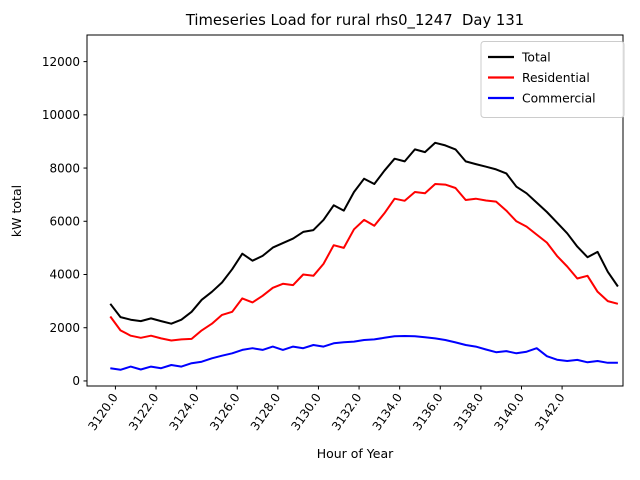 The width and height of the screenshot is (640, 480). I want to click on x-tick-label: 3122.0, so click(144, 412).